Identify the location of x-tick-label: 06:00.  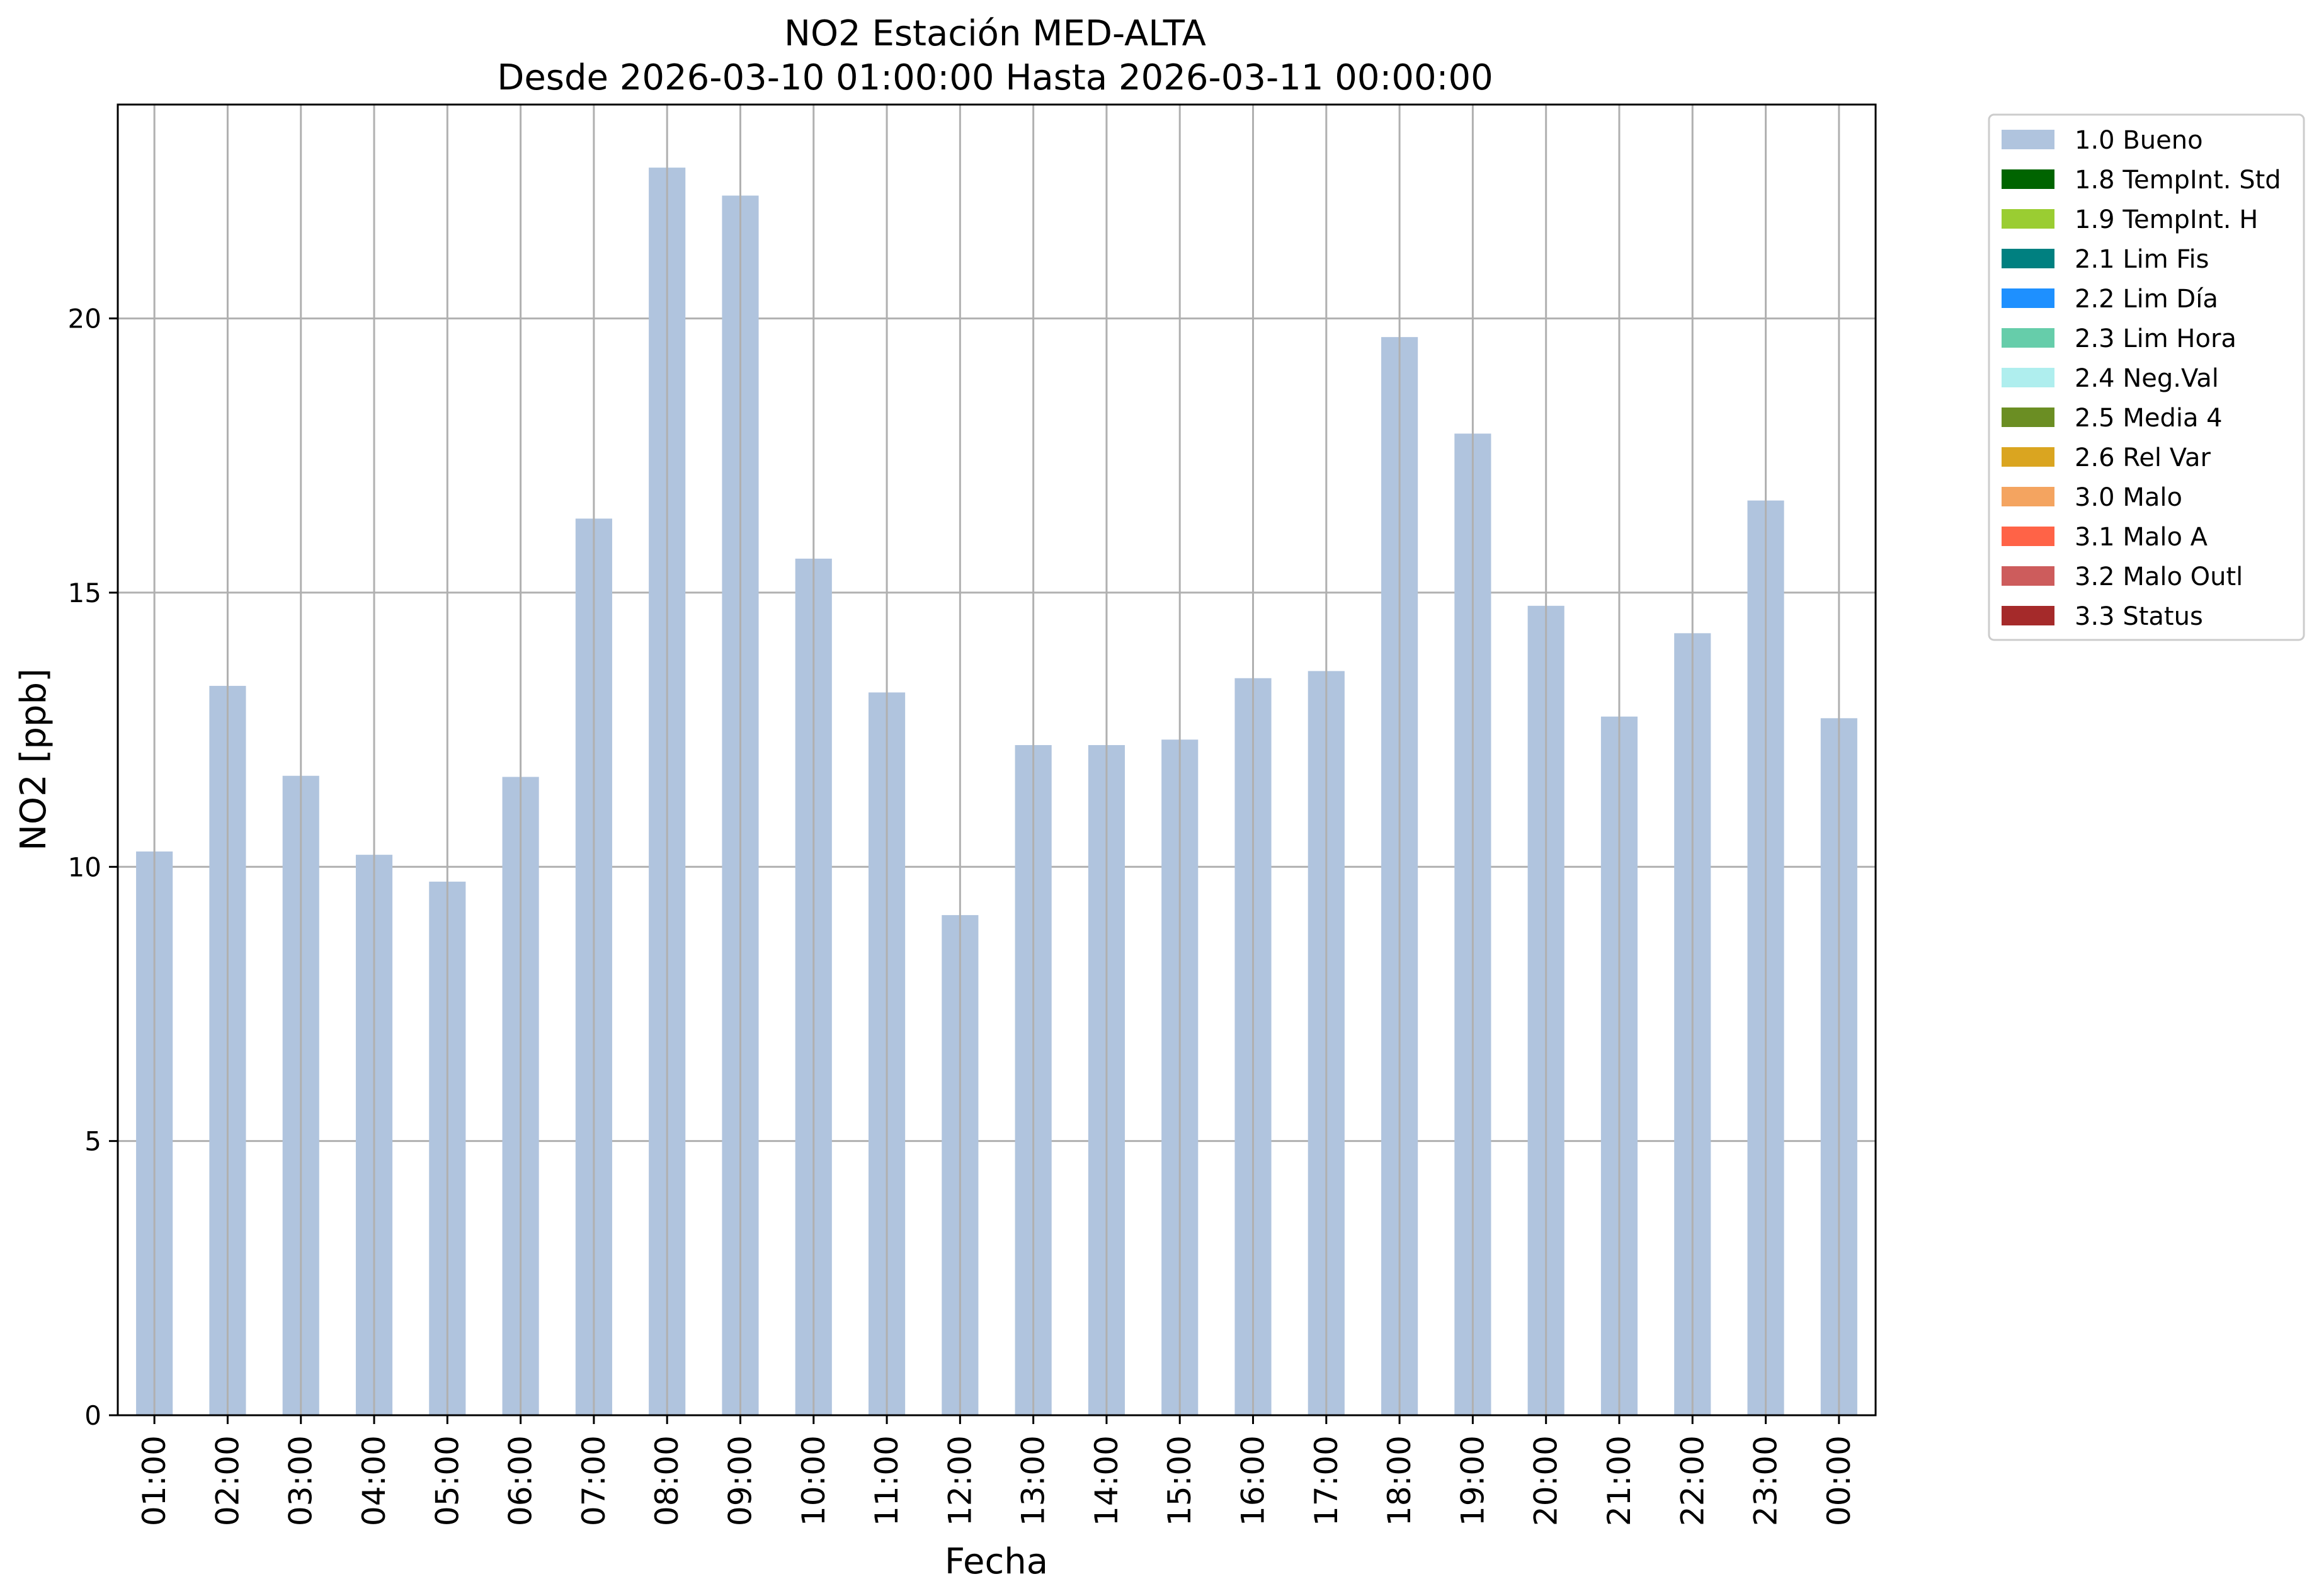
(521, 1480).